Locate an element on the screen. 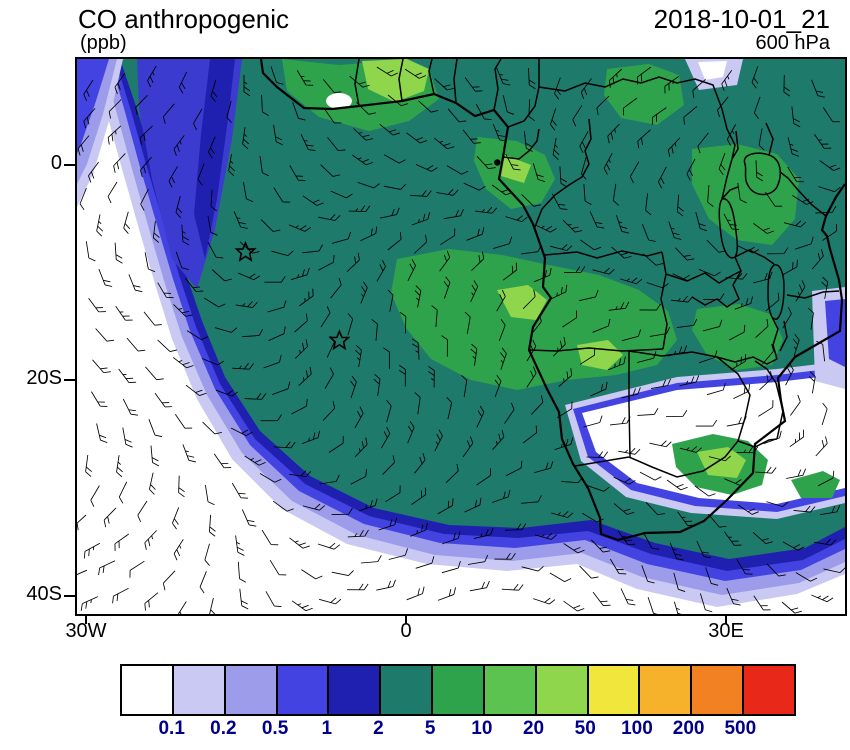  colorbar-tick-label: 0.2 is located at coordinates (223, 728).